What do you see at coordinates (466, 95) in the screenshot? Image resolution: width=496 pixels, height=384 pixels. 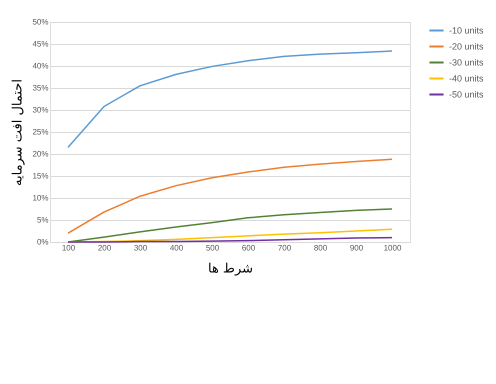 I see `legend-label: -50 units` at bounding box center [466, 95].